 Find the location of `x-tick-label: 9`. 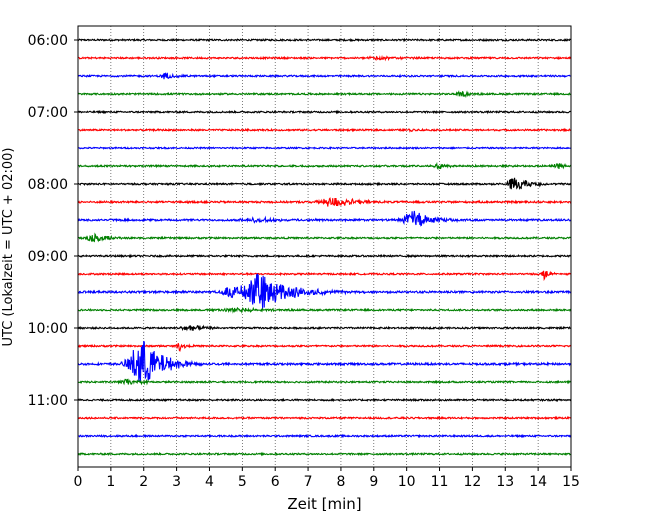

x-tick-label: 9 is located at coordinates (373, 482).